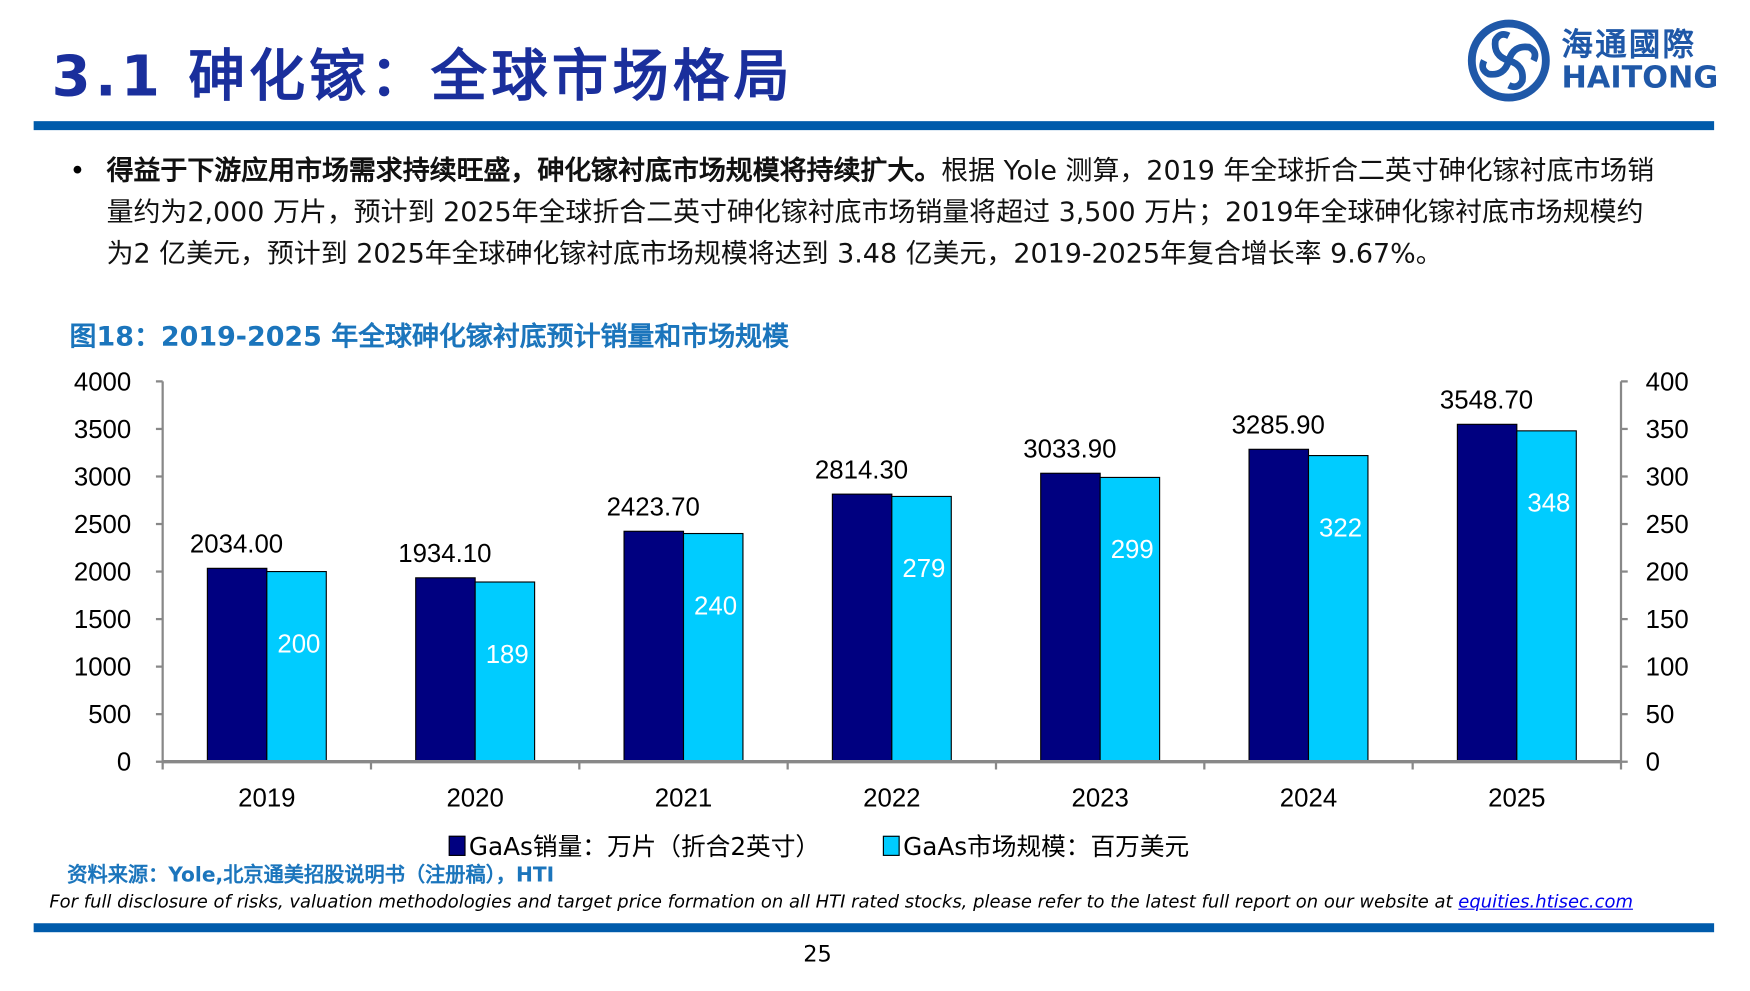 The height and width of the screenshot is (991, 1750). I want to click on bar-sales-2024, so click(1279, 605).